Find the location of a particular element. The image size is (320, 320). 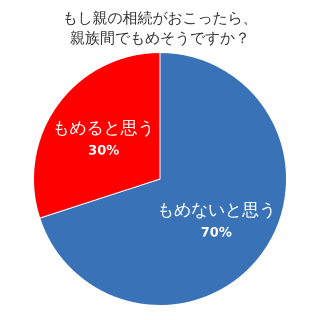

data-label: 30% is located at coordinates (104, 150).